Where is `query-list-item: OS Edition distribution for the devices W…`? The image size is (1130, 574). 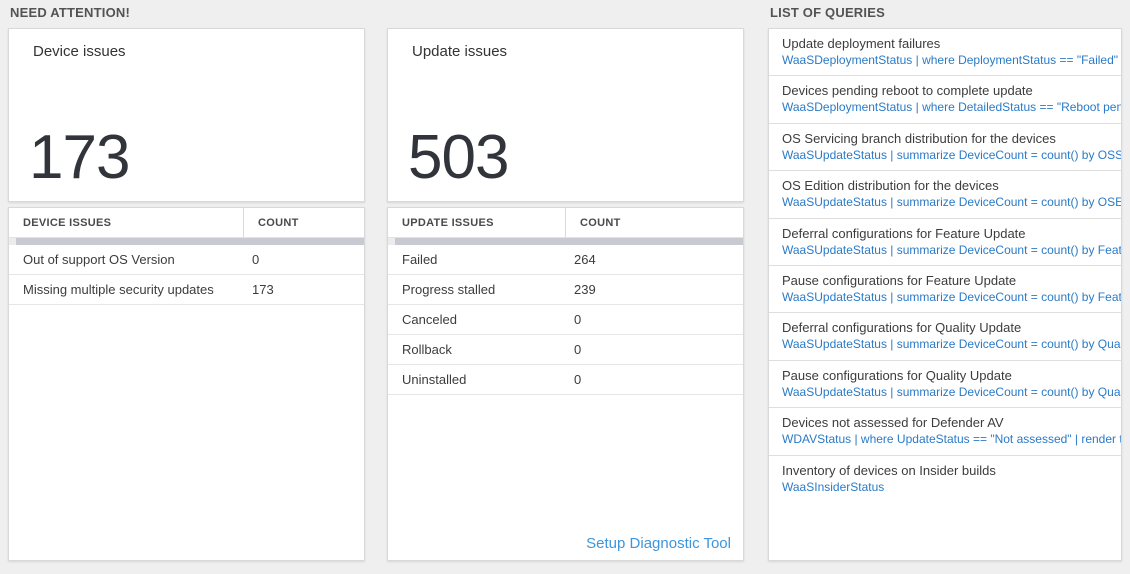
query-list-item: OS Edition distribution for the devices W… is located at coordinates (945, 195).